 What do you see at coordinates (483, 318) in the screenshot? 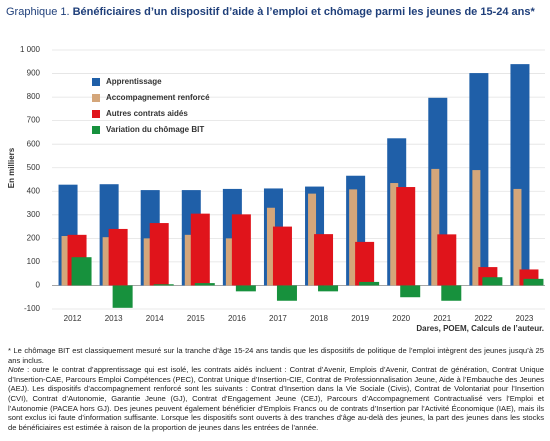
I see `x-tick-label: 2022` at bounding box center [483, 318].